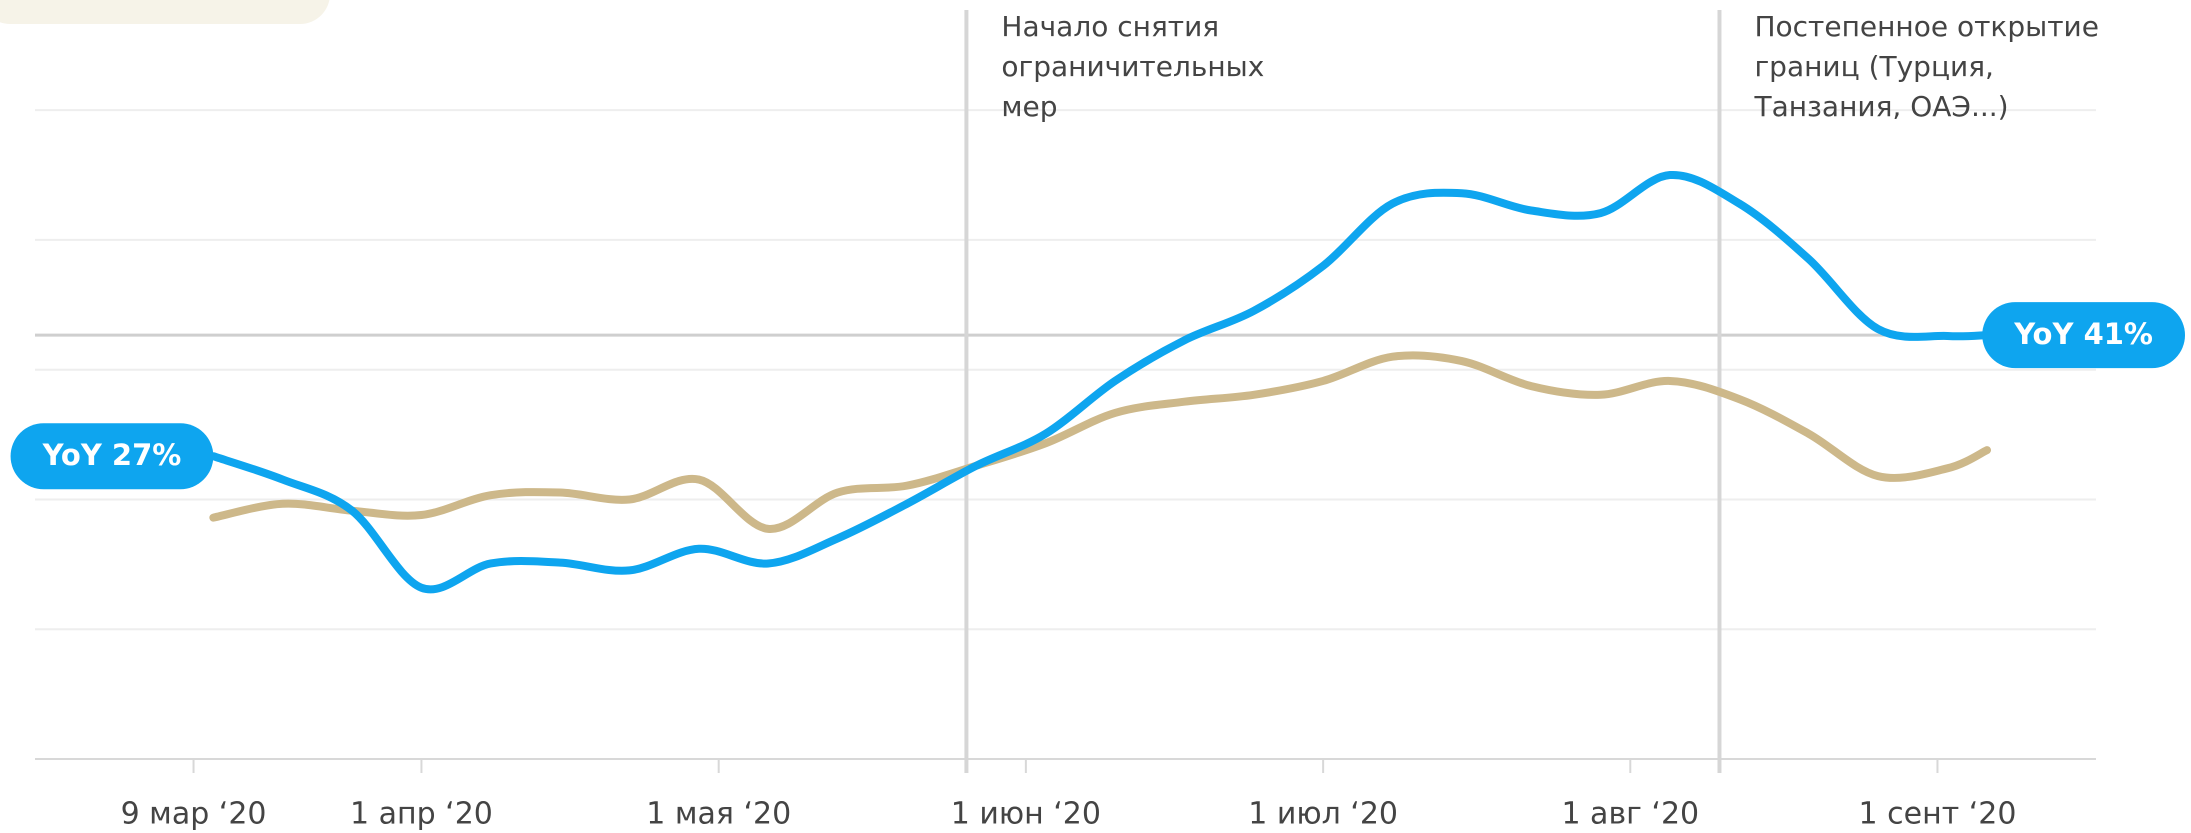 This screenshot has height=833, width=2191. What do you see at coordinates (718, 814) in the screenshot?
I see `x-tick-label: 1 мая ‘20` at bounding box center [718, 814].